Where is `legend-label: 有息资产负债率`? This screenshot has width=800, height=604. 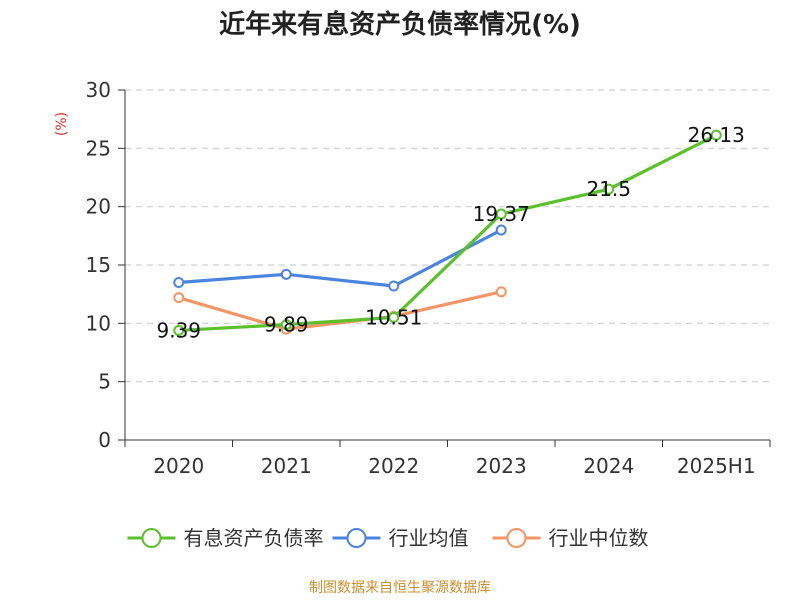
legend-label: 有息资产负债率 is located at coordinates (254, 538).